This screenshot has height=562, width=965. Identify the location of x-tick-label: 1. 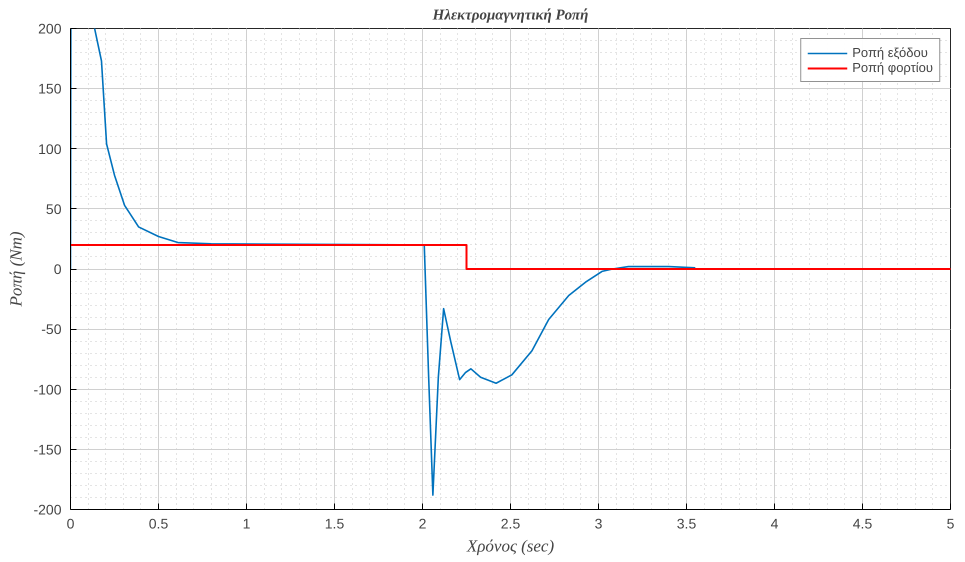
(246, 524).